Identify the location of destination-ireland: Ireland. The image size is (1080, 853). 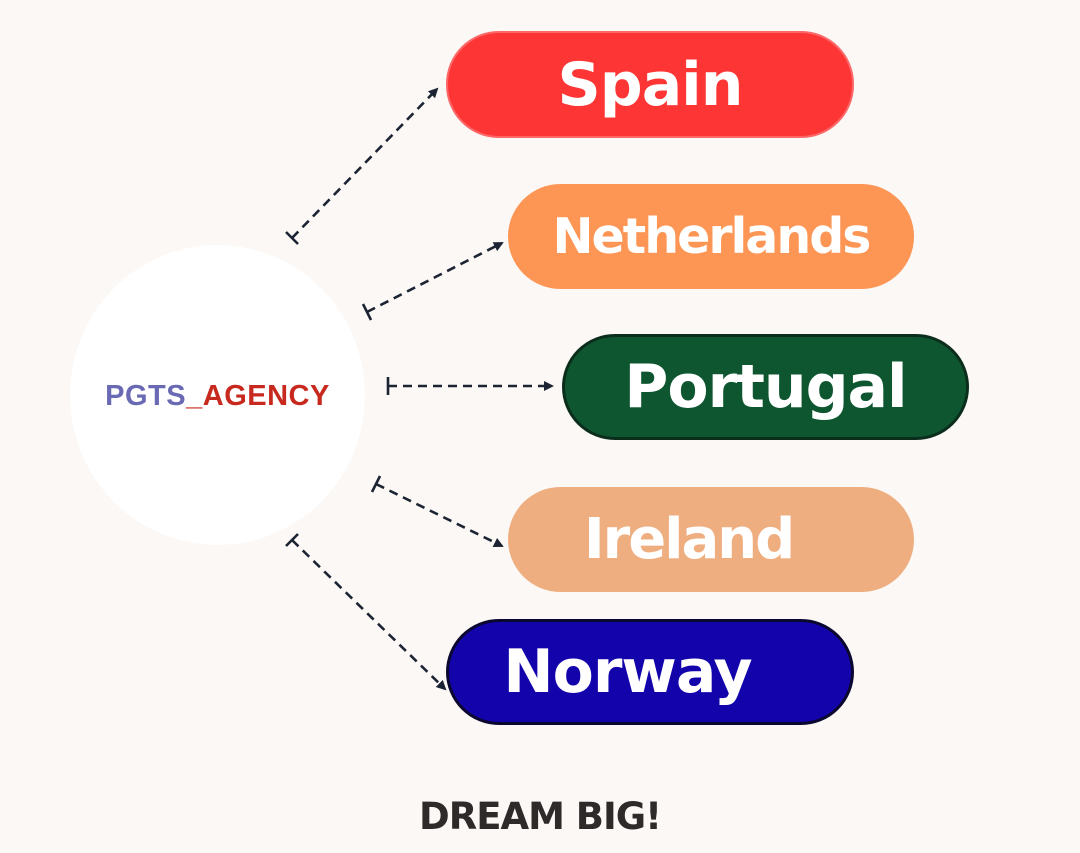
(711, 539).